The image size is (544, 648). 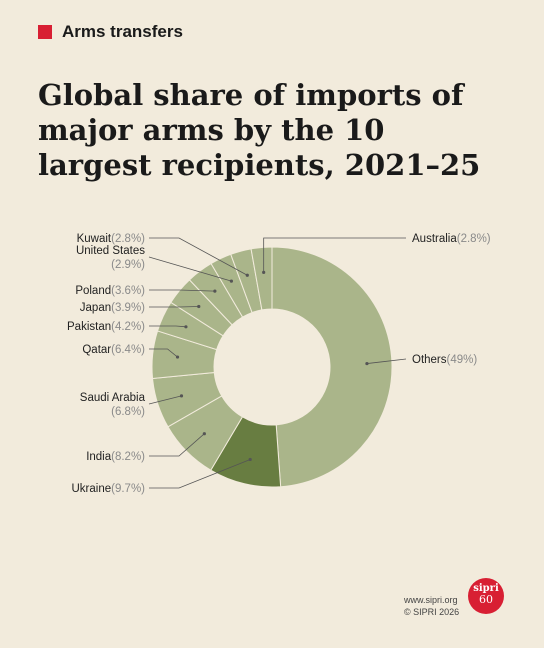 What do you see at coordinates (113, 350) in the screenshot?
I see `label-qatar: Qatar(6.4%)` at bounding box center [113, 350].